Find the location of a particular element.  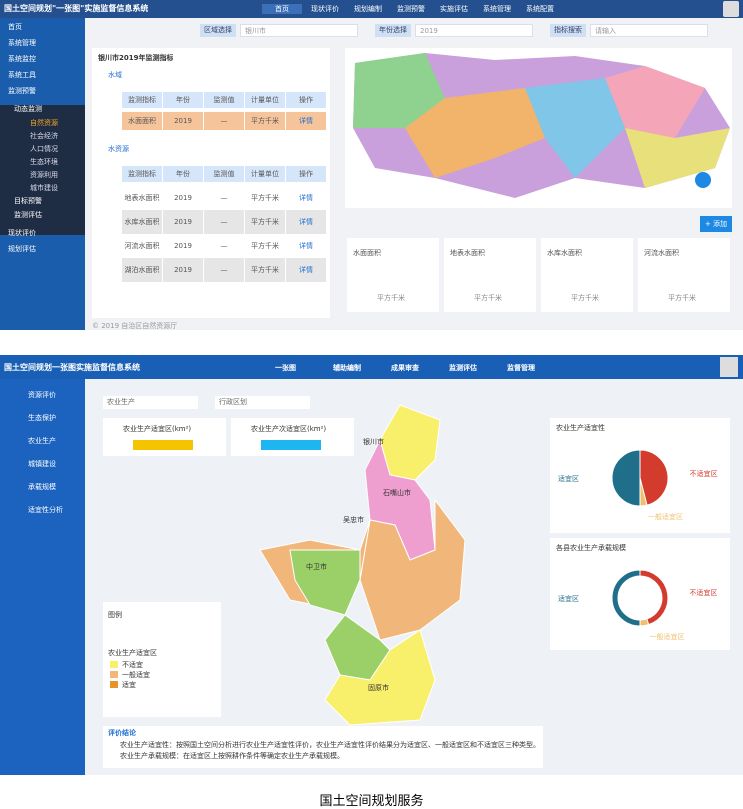

menu-item: 生态保护 is located at coordinates (42, 418).